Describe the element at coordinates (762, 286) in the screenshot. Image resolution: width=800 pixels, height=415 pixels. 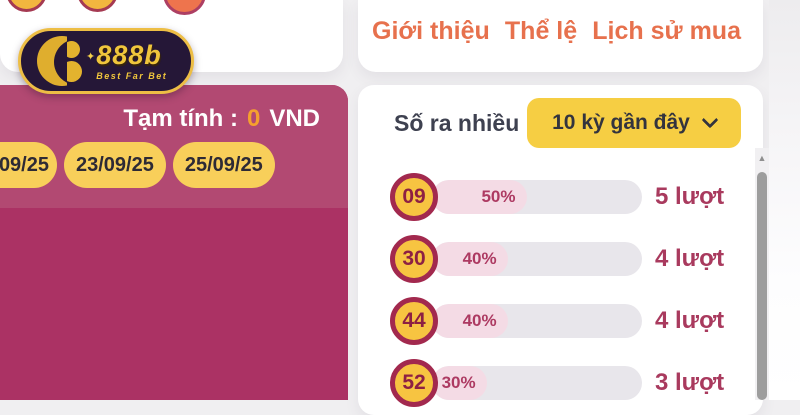
I see `scrollbar-thumb` at that location.